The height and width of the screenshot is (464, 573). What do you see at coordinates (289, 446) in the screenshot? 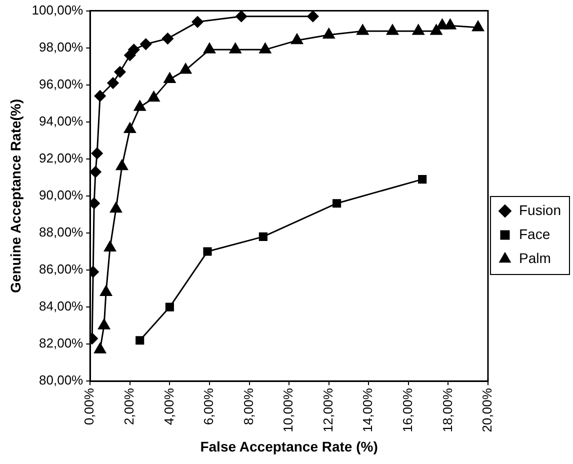
I see `x-axis-title: False Acceptance Rate (%)` at bounding box center [289, 446].